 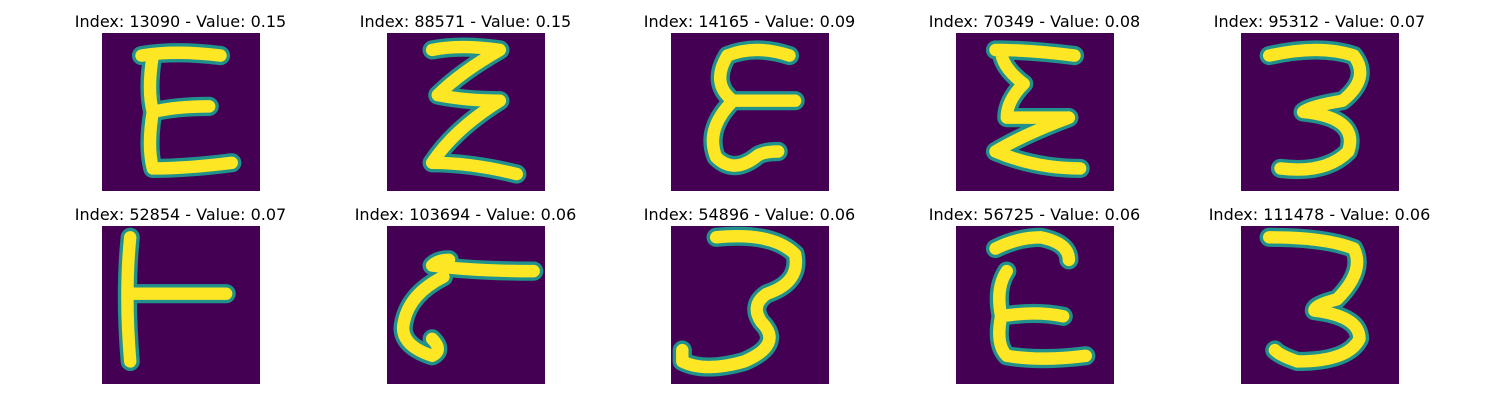 I want to click on image-panel: Index: 52854 - Value: 0.07, so click(x=180, y=293).